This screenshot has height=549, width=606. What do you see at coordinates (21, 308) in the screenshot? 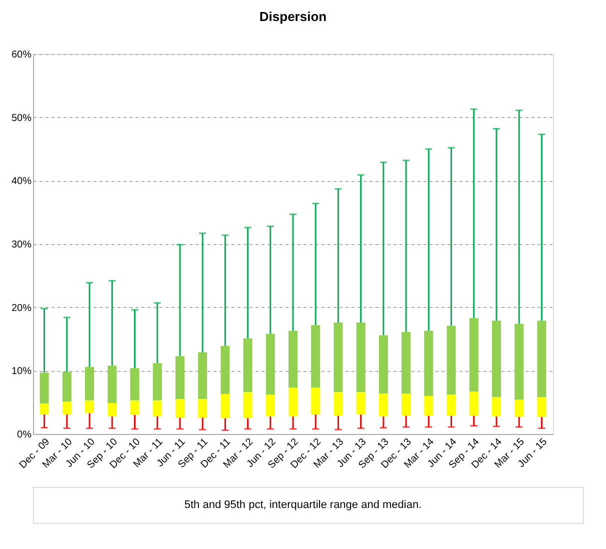
I see `y-tick-label: 20%` at bounding box center [21, 308].